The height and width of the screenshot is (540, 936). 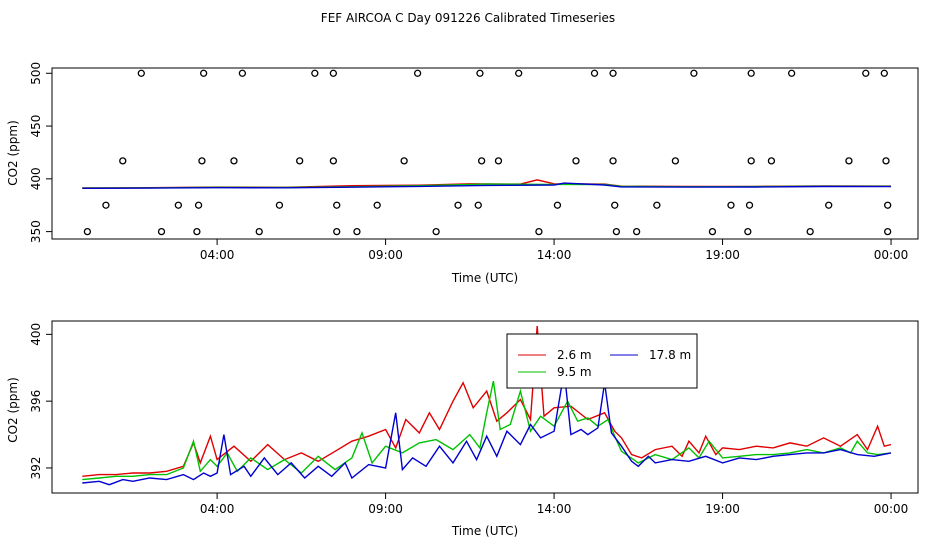 I want to click on top-x-tick-label: 19:00, so click(x=722, y=255).